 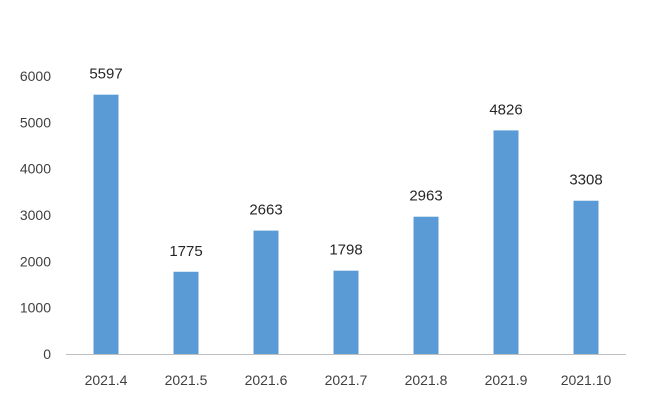 I want to click on x-tick-label: 2021.5, so click(x=186, y=380).